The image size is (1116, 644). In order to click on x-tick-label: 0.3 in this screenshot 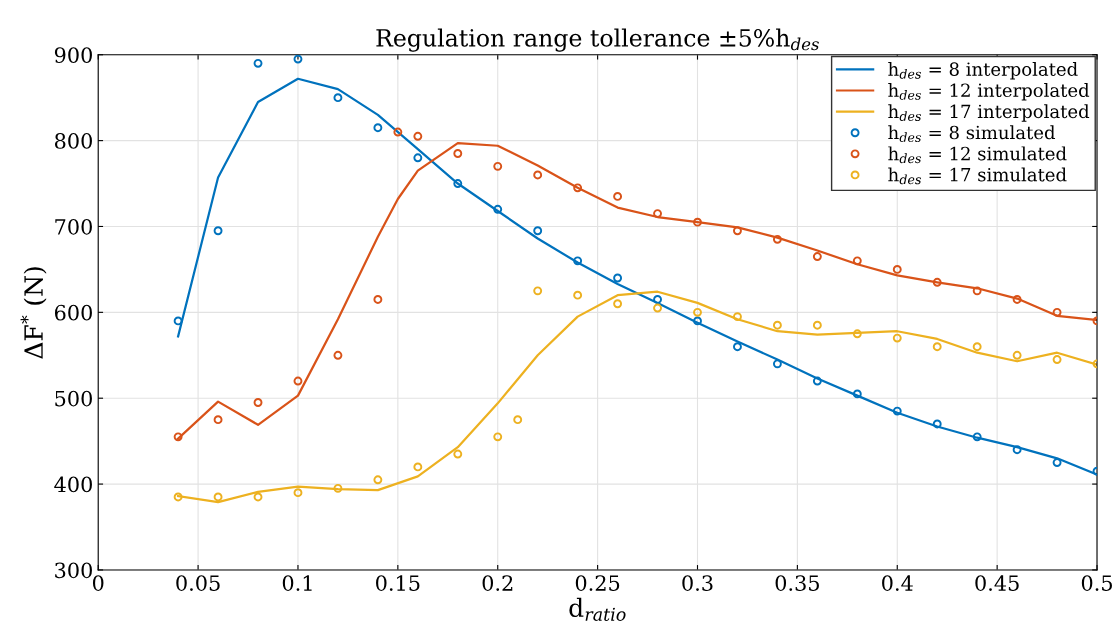, I will do `click(697, 583)`.